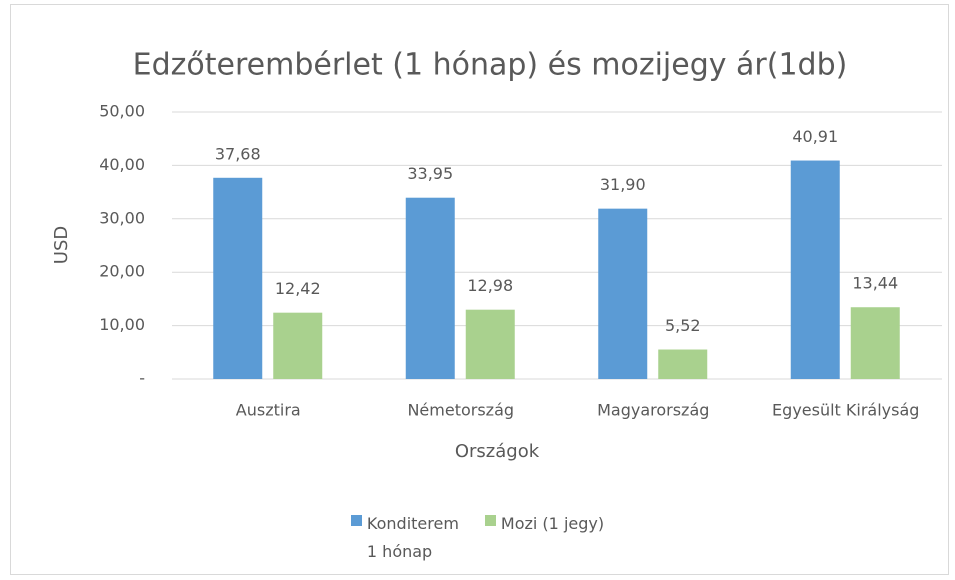  Describe the element at coordinates (268, 410) in the screenshot. I see `x-tick-label: Ausztira` at that location.